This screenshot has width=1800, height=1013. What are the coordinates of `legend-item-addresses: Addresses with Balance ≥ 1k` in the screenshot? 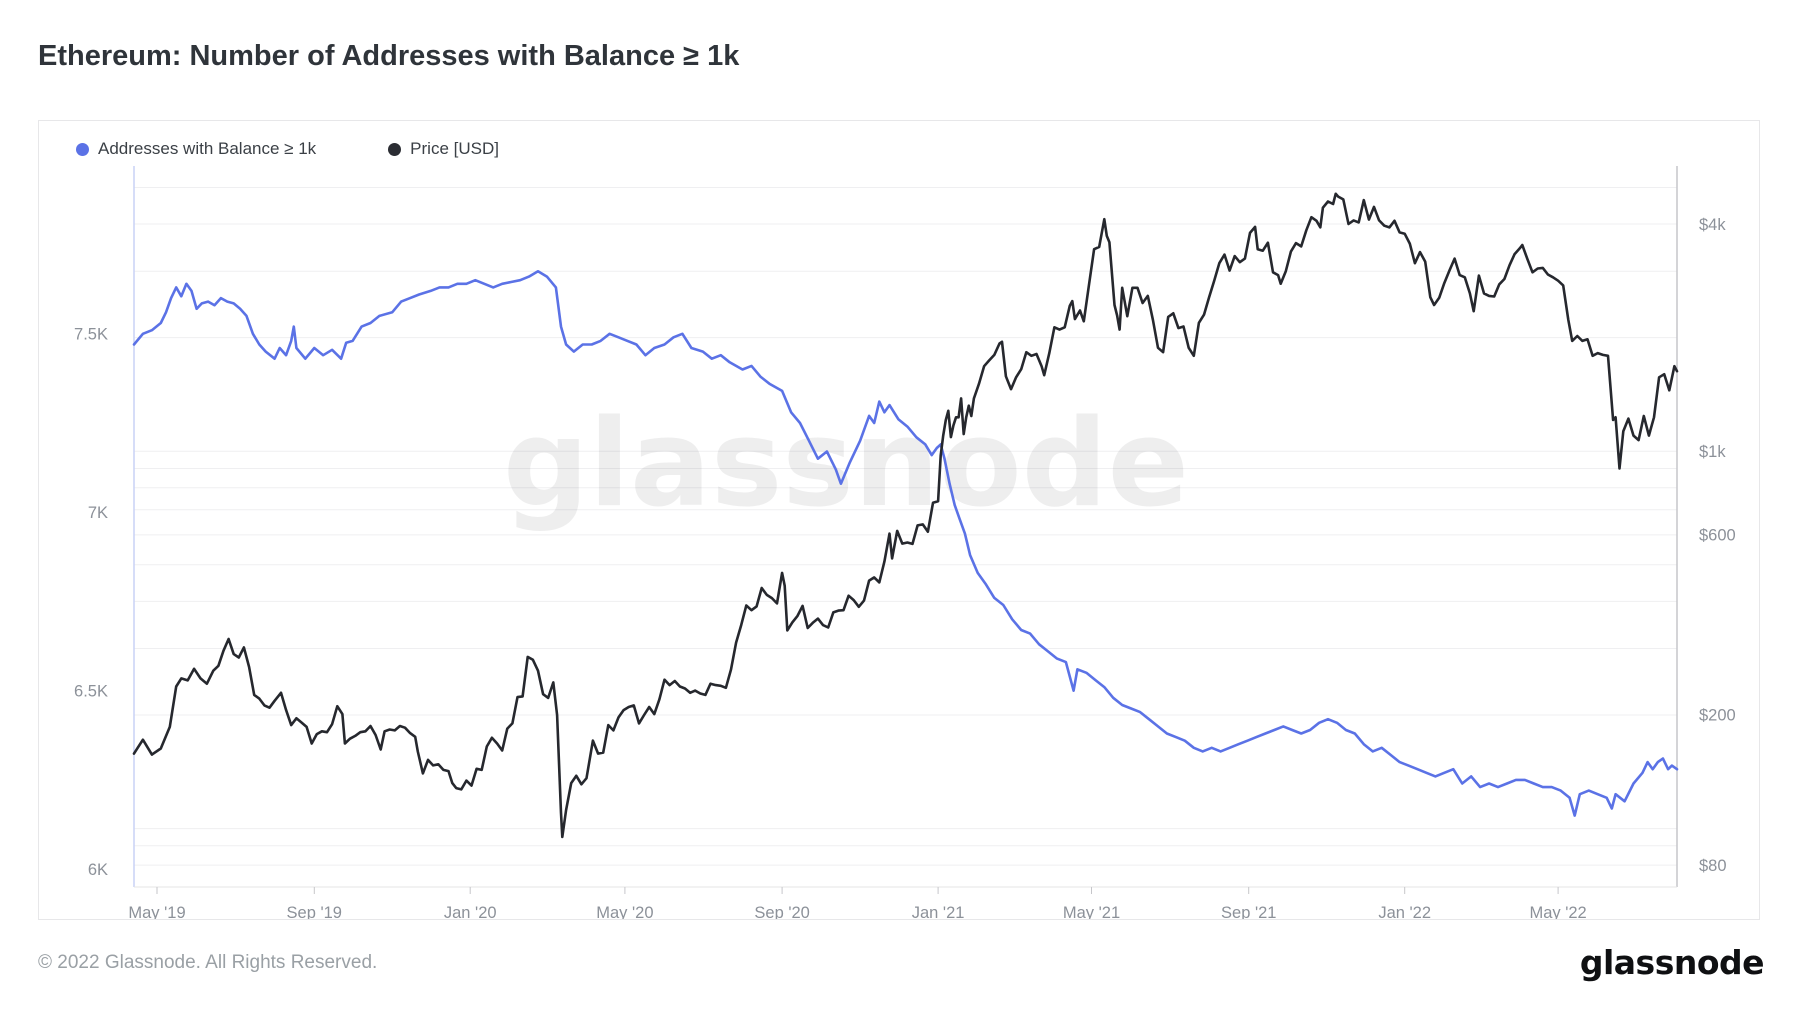 It's located at (196, 149).